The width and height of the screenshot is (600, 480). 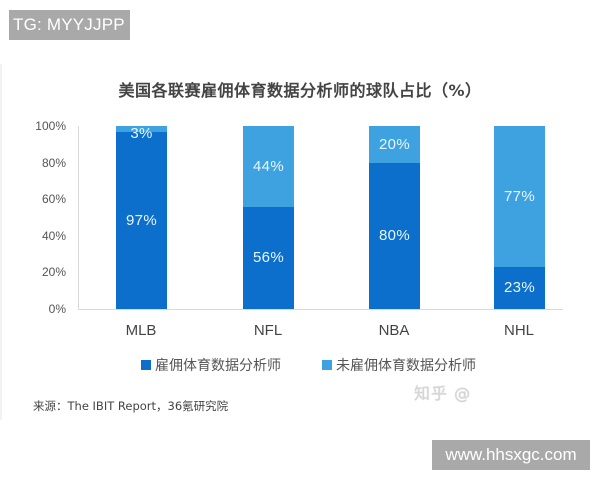 What do you see at coordinates (50, 126) in the screenshot?
I see `y-tick-100: 100%` at bounding box center [50, 126].